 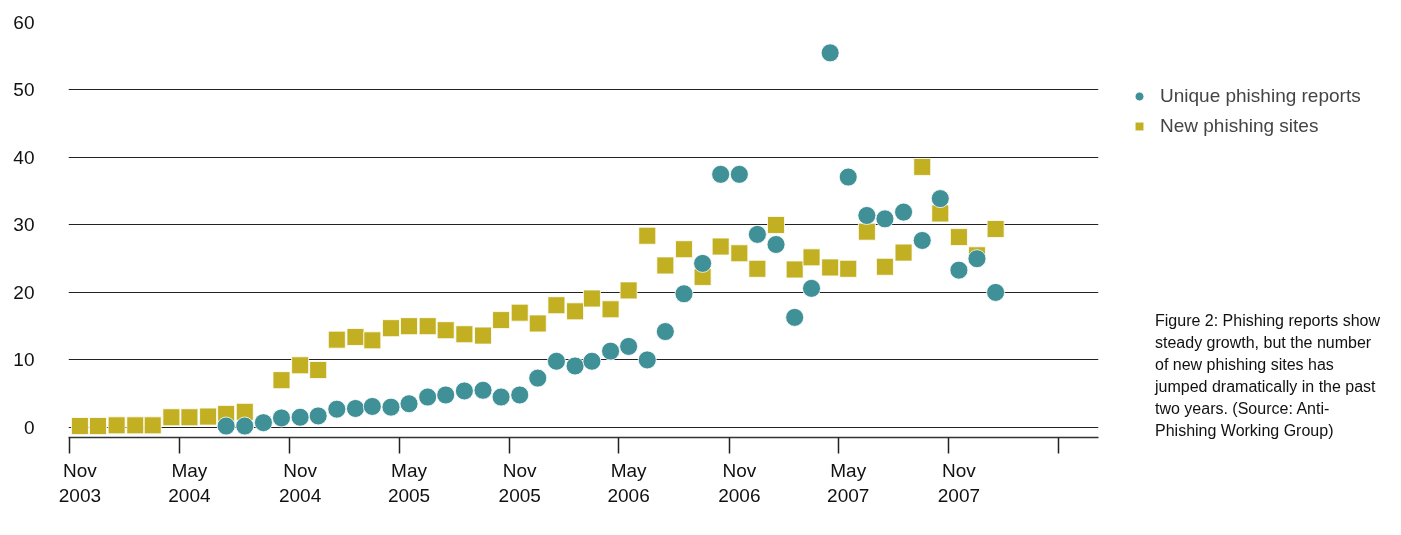 I want to click on y-tick-label: 50, so click(x=24, y=90).